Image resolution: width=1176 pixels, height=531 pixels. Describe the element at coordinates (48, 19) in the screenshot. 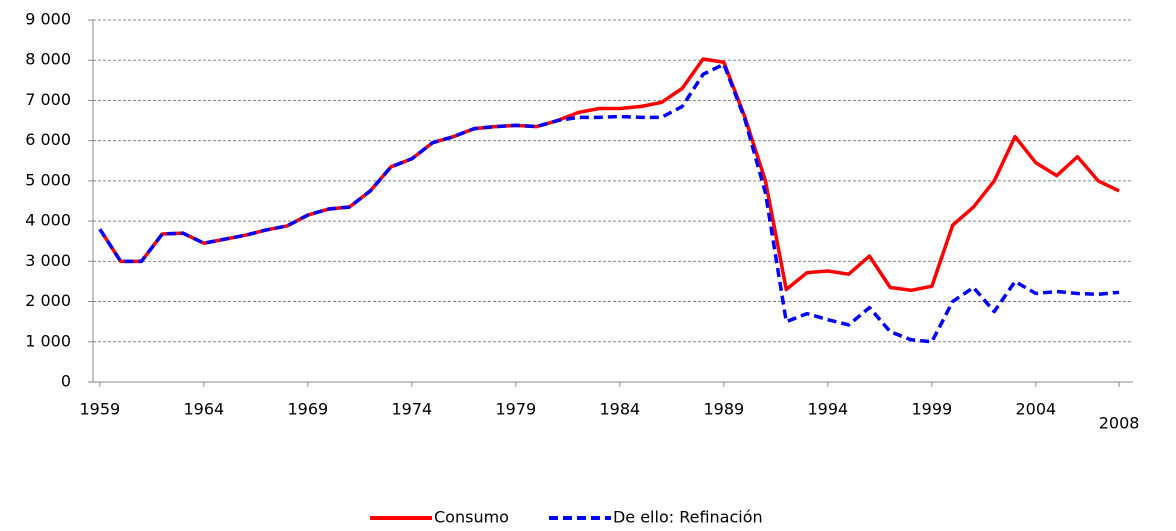

I see `y-tick-label: 9 000` at that location.